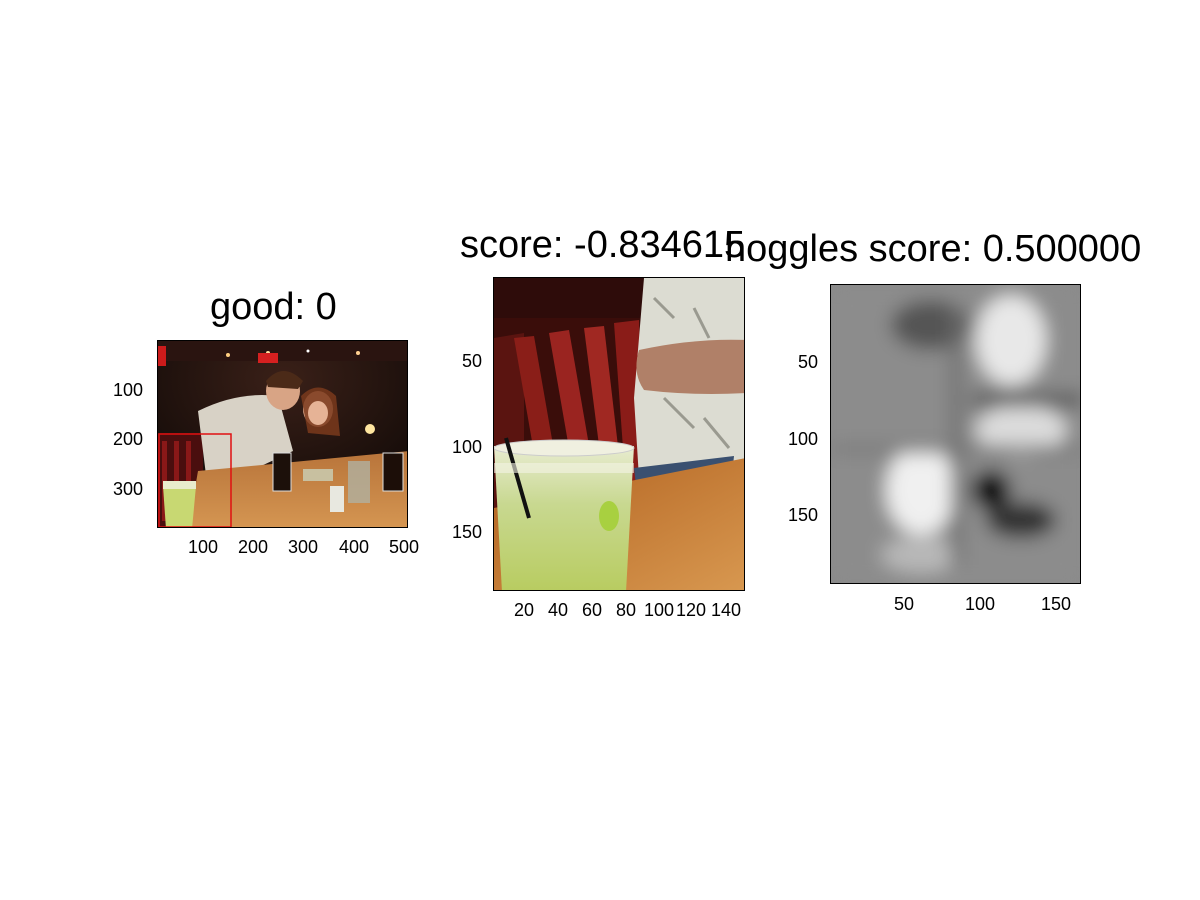  Describe the element at coordinates (467, 447) in the screenshot. I see `panel2-ytick: 100` at that location.